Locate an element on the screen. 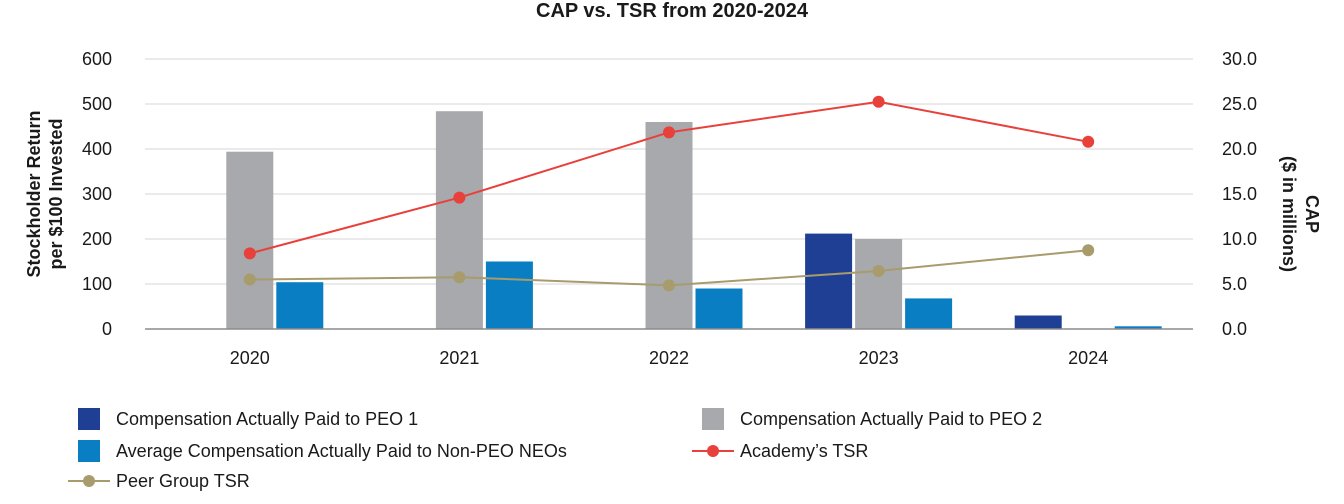 Image resolution: width=1344 pixels, height=504 pixels. right-axis-title-line: ($ in millions) is located at coordinates (1289, 214).